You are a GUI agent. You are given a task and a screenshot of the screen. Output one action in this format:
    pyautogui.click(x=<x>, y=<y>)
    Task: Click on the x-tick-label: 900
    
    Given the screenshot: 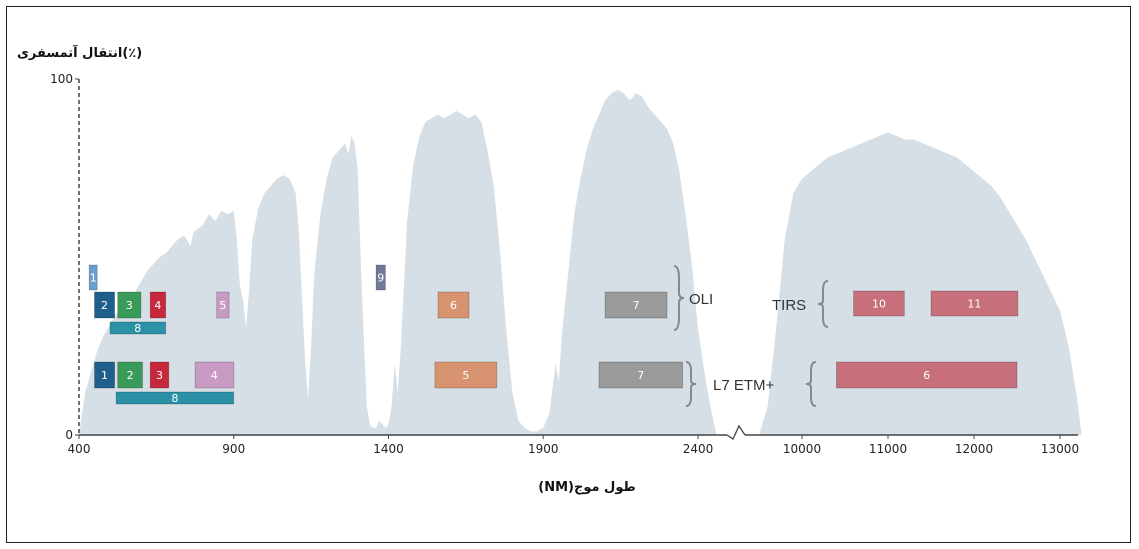 What is the action you would take?
    pyautogui.click(x=233, y=449)
    